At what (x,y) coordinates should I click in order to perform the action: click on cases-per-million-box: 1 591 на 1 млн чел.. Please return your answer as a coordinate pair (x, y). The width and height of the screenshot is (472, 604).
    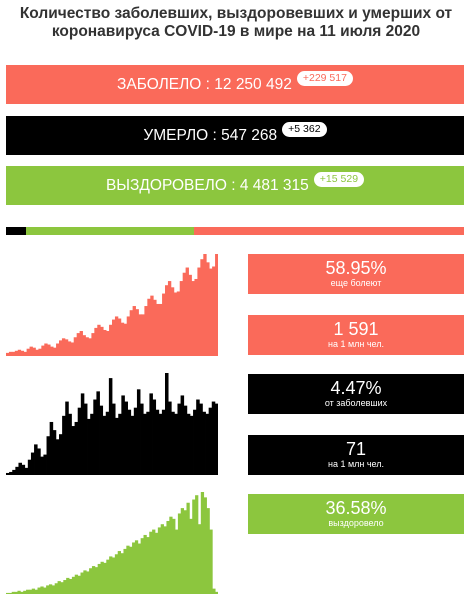
    Looking at the image, I should click on (356, 335).